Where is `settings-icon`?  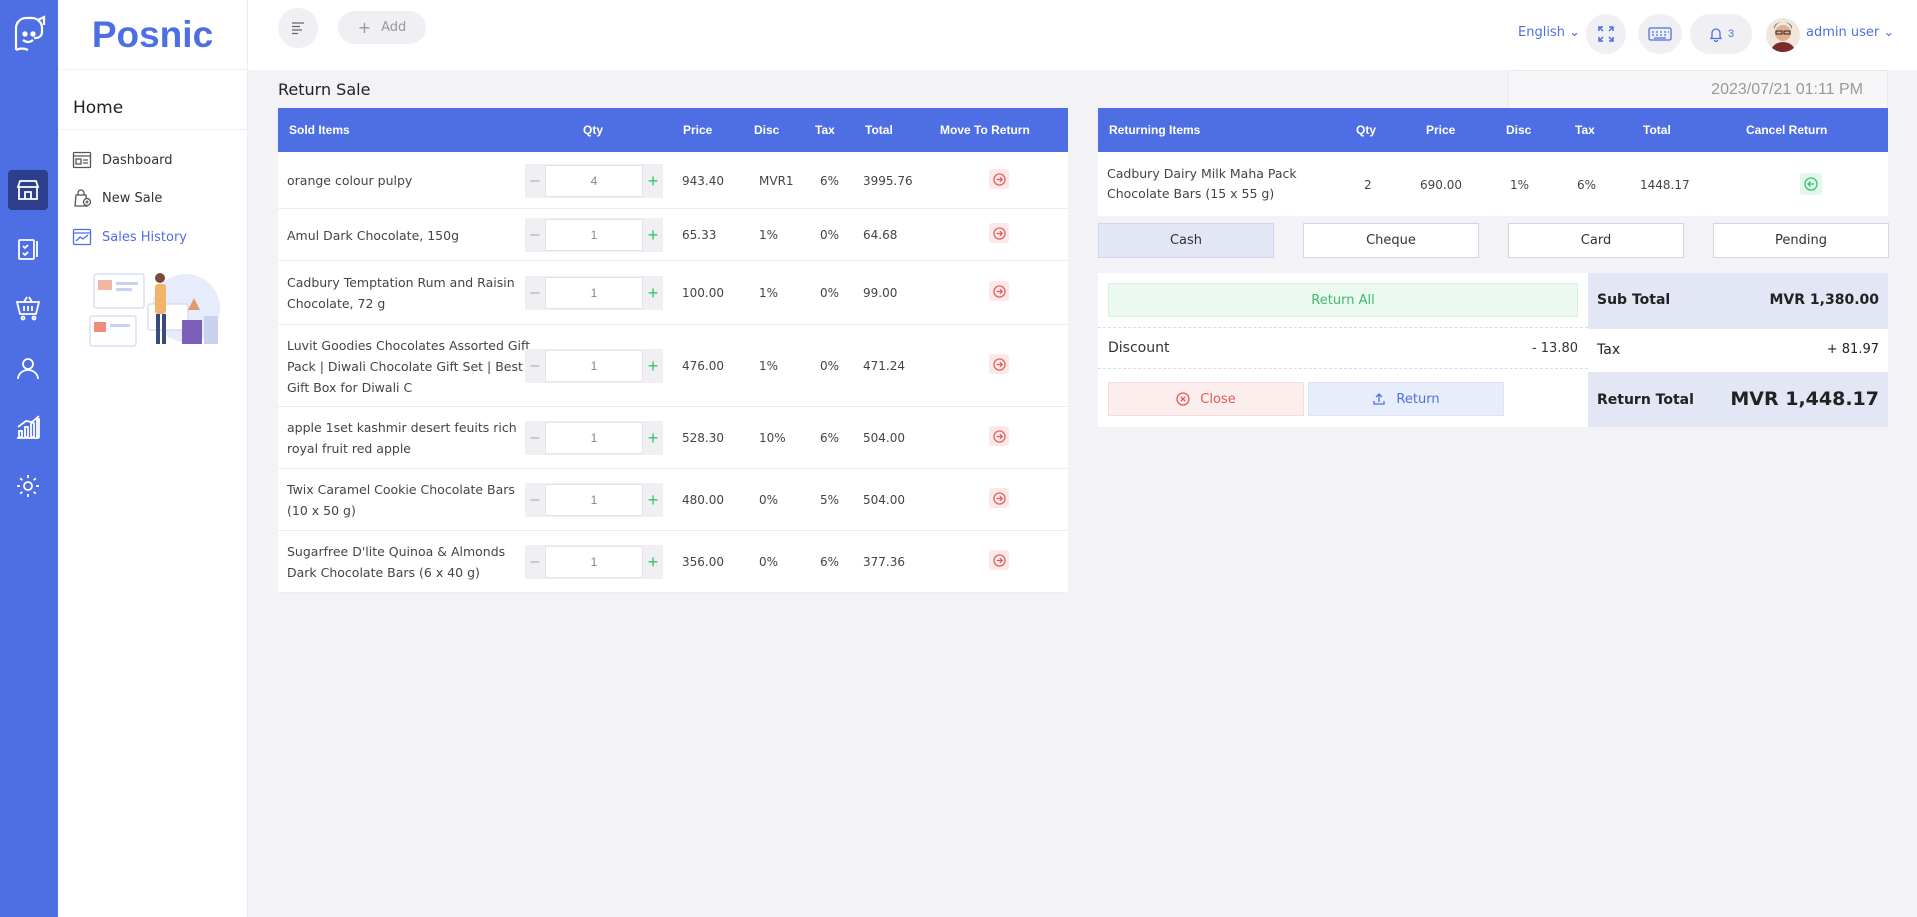 settings-icon is located at coordinates (28, 486).